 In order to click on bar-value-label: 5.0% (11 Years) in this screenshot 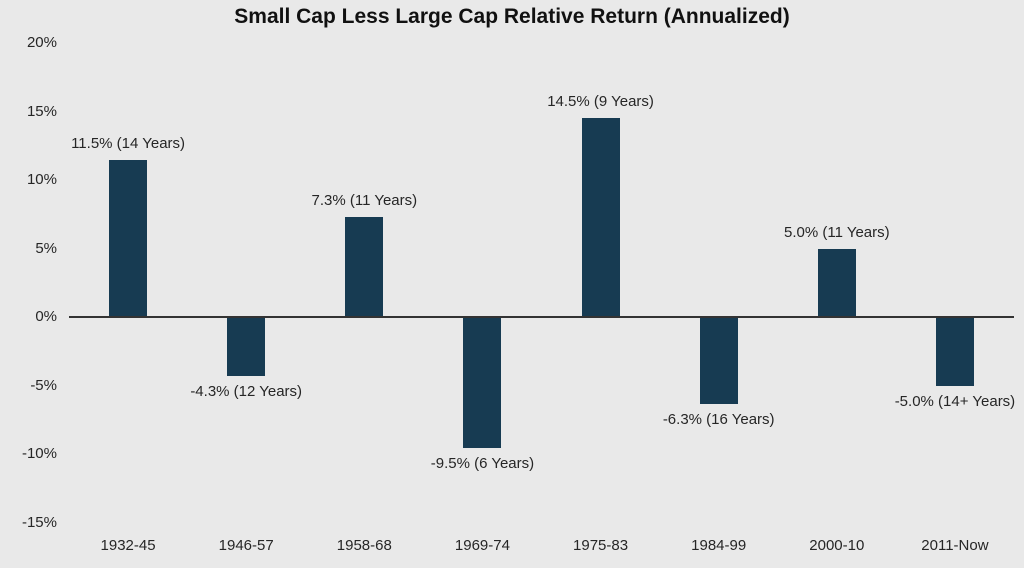, I will do `click(837, 232)`.